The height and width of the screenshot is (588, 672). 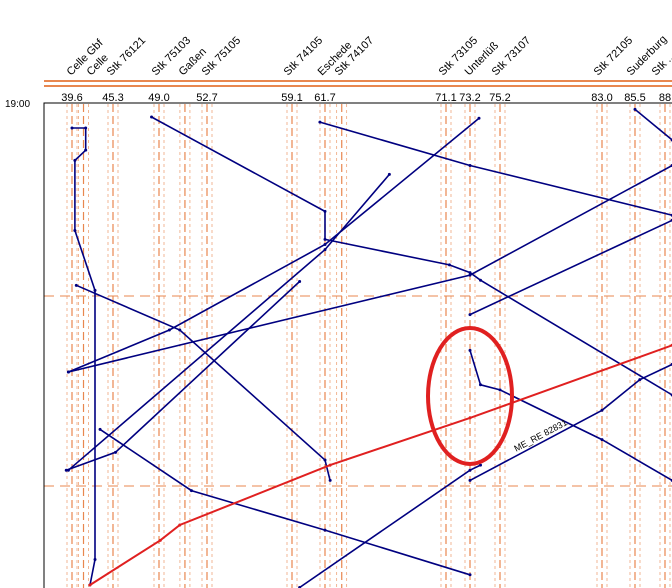 What do you see at coordinates (512, 57) in the screenshot?
I see `station-name: Stk 73107` at bounding box center [512, 57].